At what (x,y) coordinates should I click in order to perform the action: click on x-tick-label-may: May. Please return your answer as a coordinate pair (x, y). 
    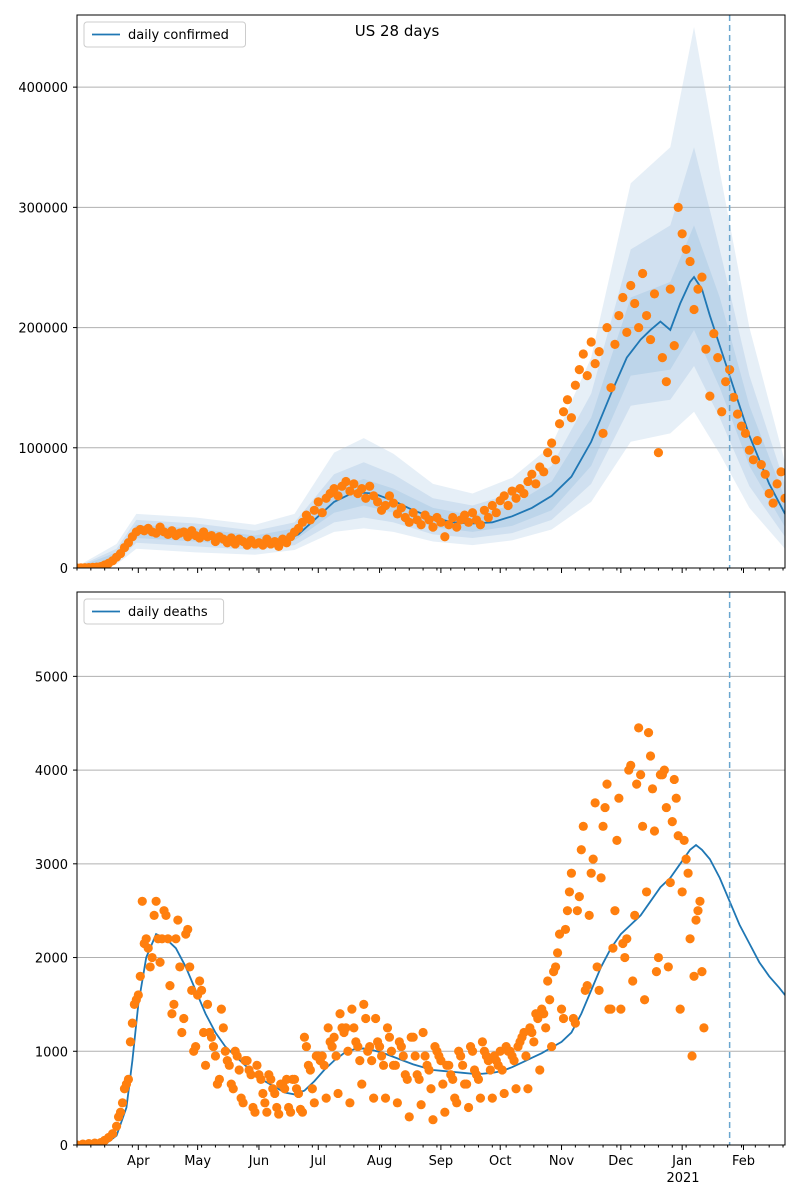
    Looking at the image, I should click on (197, 1161).